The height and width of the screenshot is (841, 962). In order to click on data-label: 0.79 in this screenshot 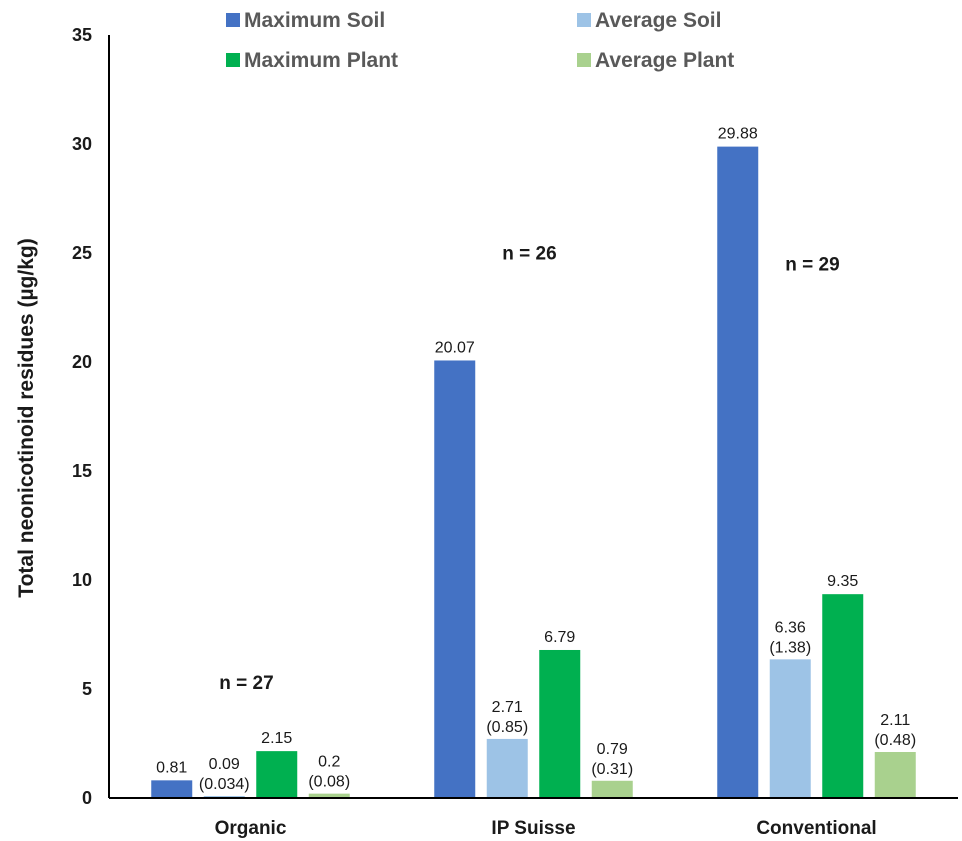, I will do `click(612, 749)`.